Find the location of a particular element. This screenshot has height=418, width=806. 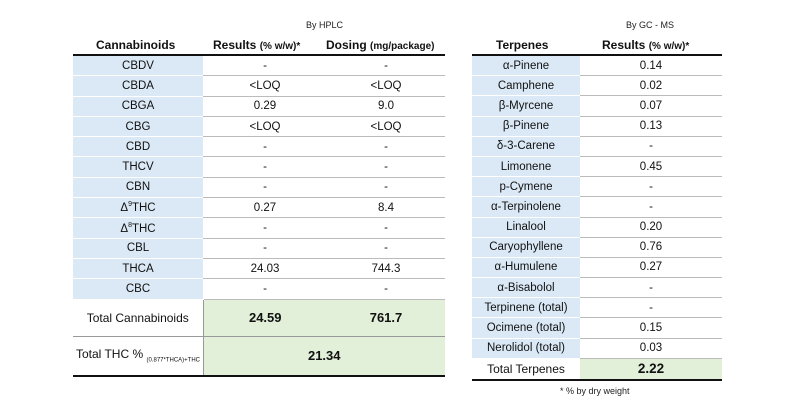

cannabinoid-row: Δ8THC - - is located at coordinates (259, 228).